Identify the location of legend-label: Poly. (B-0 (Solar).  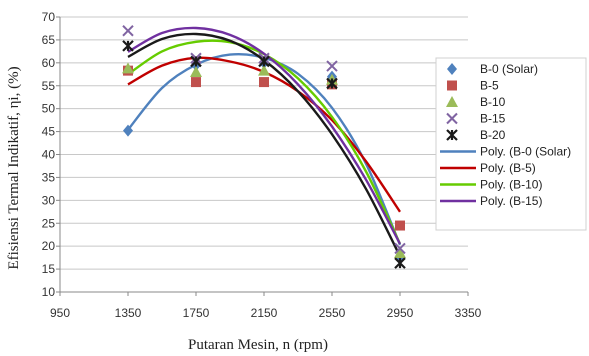
(525, 152).